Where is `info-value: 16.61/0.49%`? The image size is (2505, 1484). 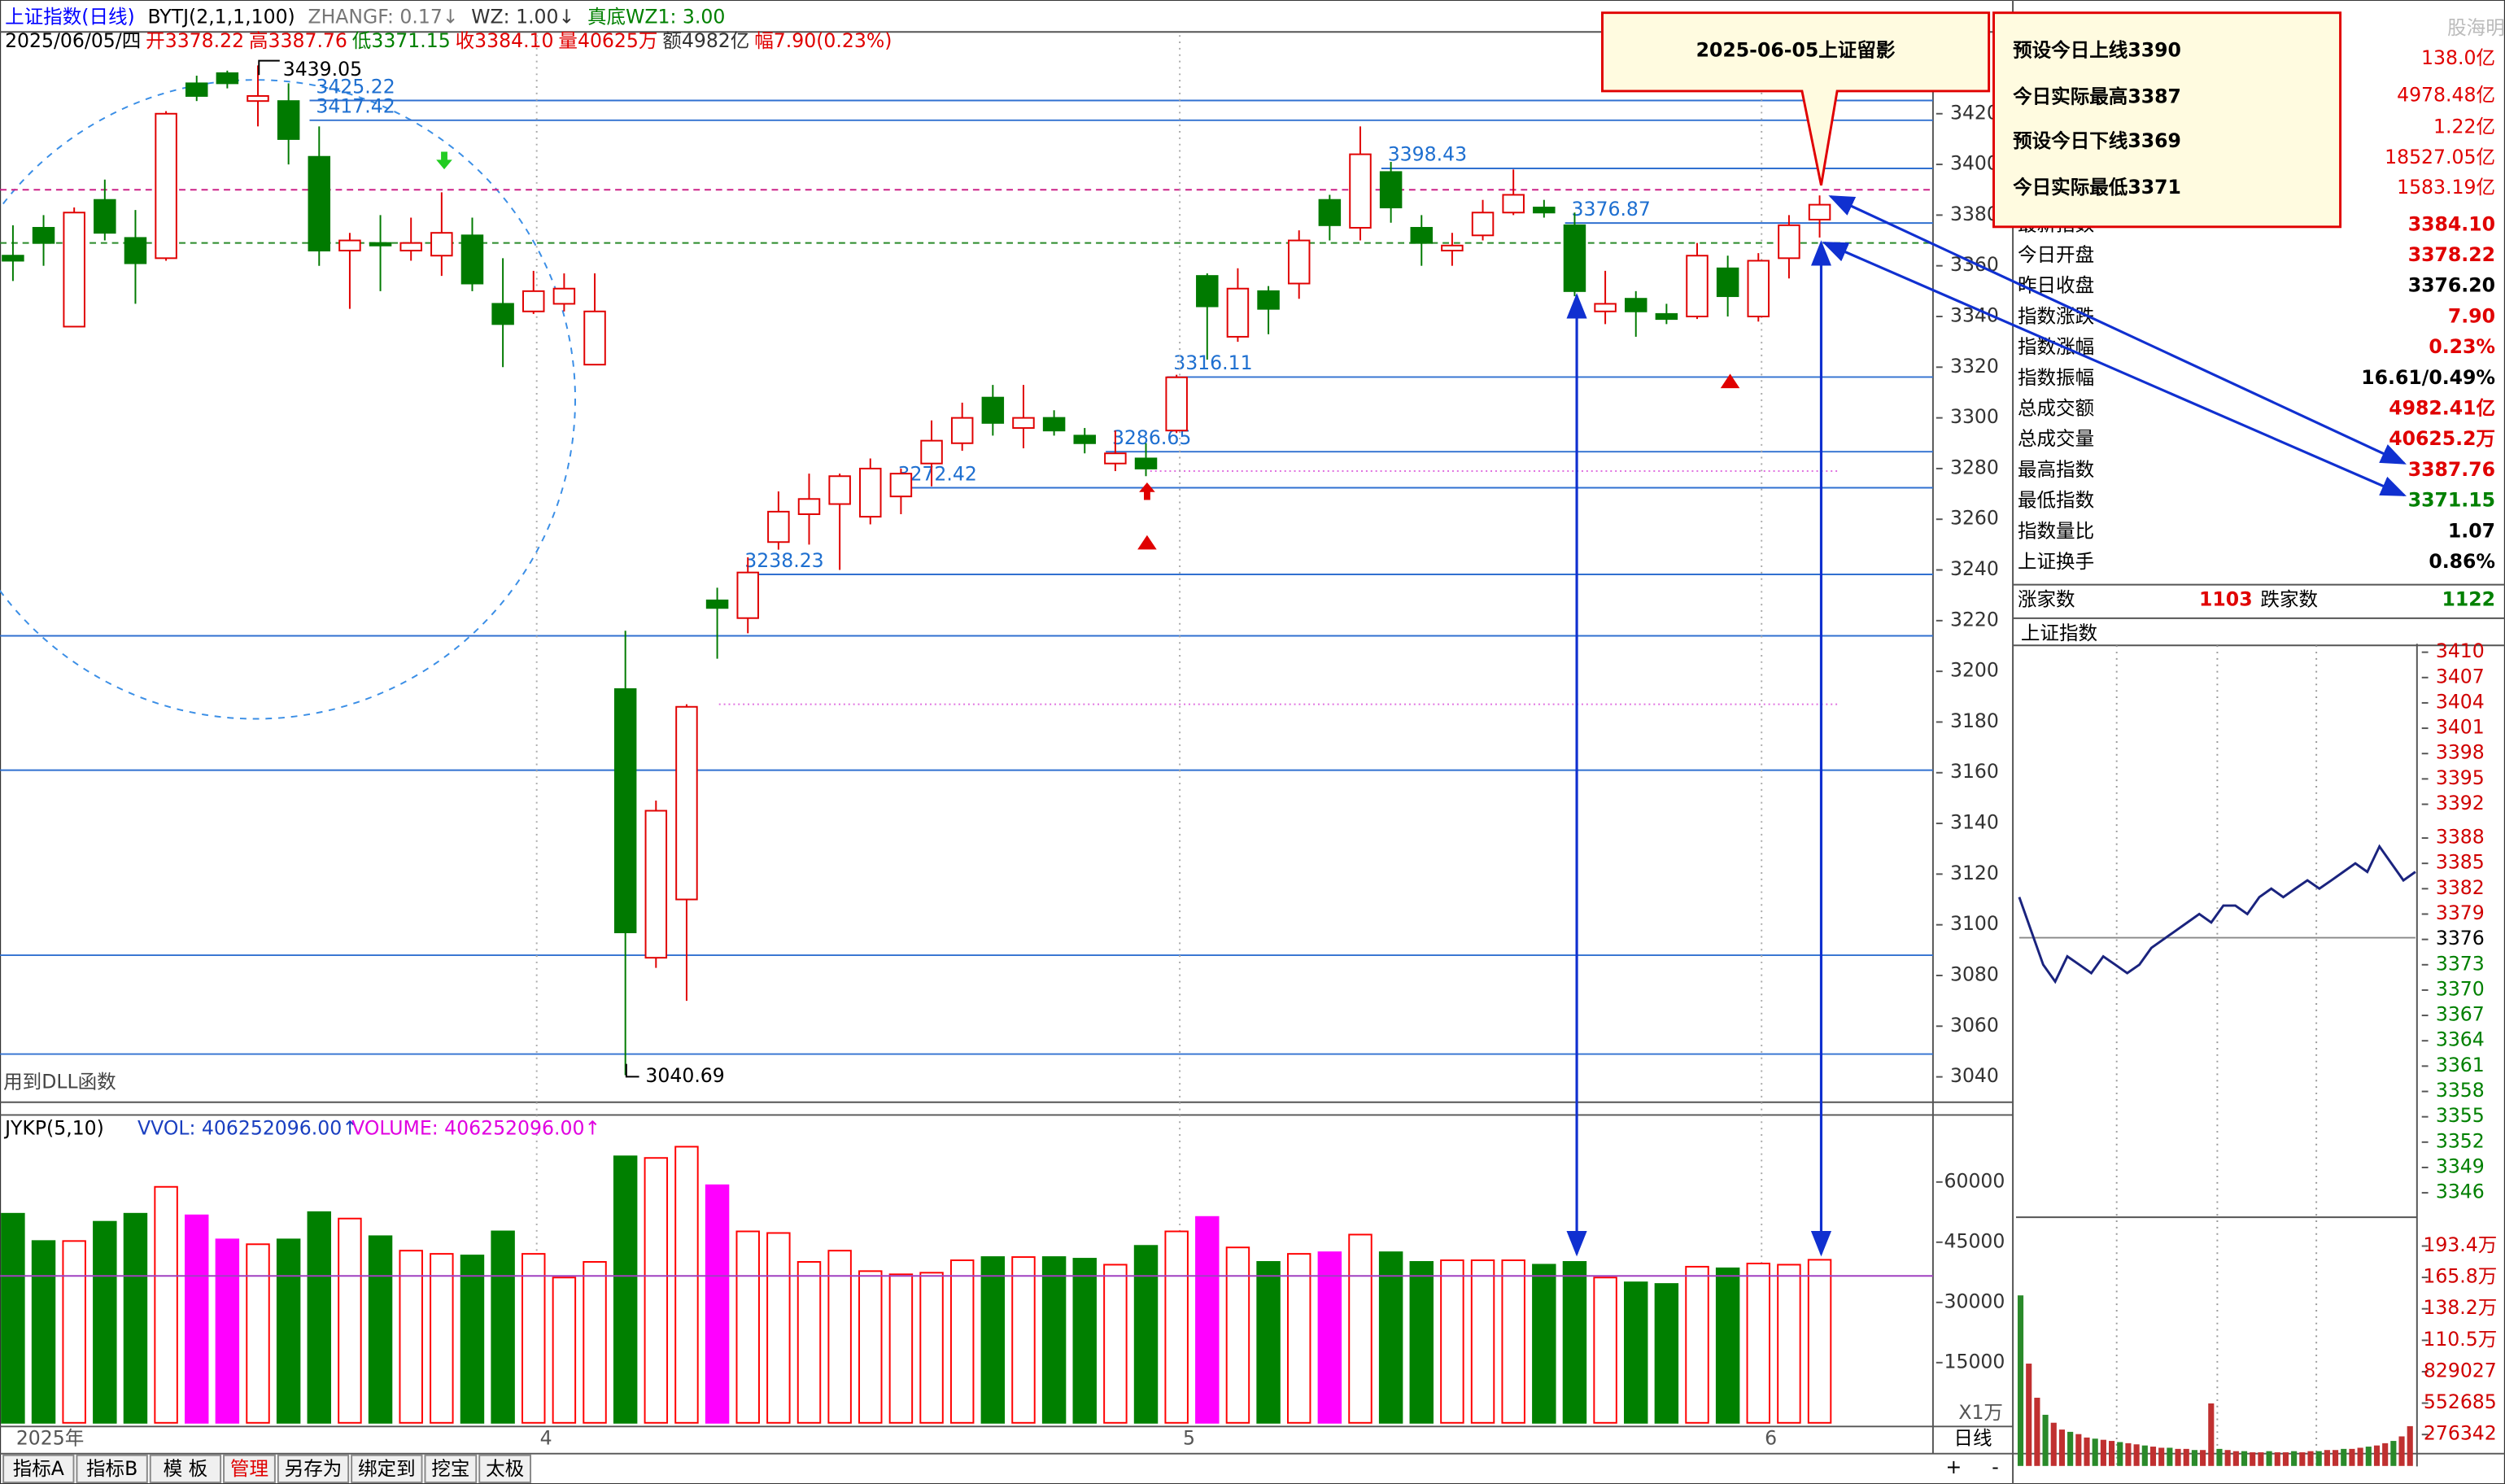
info-value: 16.61/0.49% is located at coordinates (2428, 378).